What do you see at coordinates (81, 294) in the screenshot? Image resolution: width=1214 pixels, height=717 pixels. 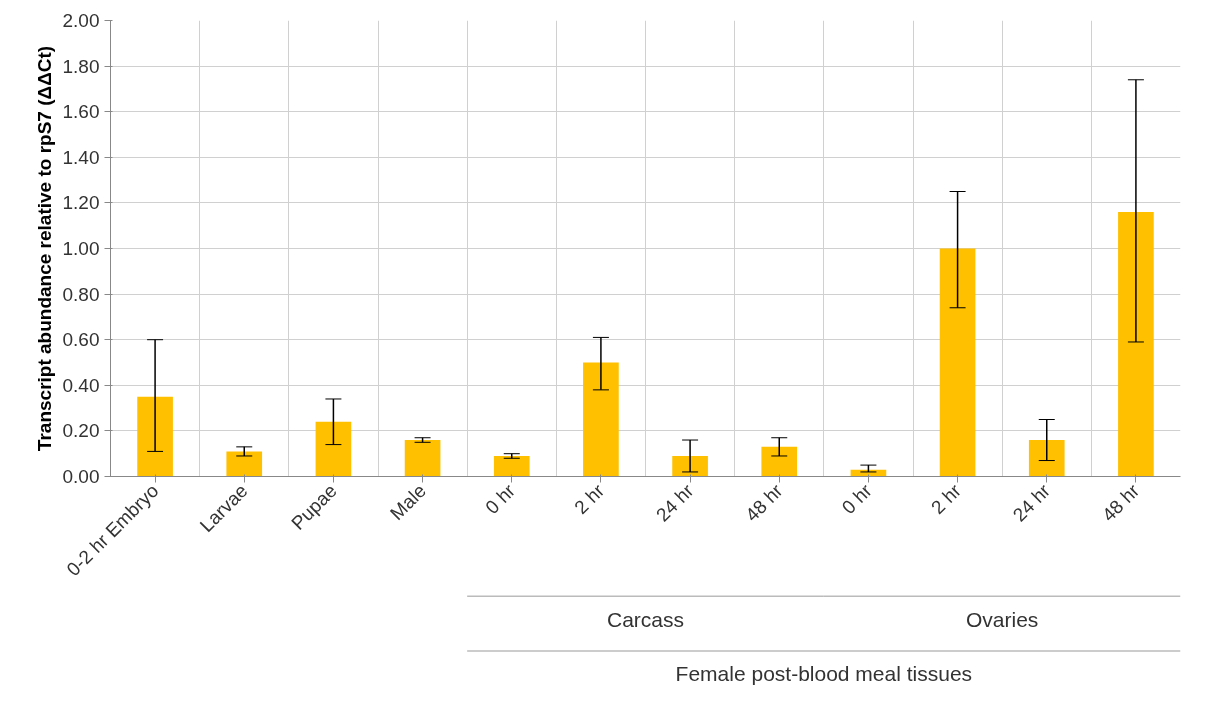 I see `y-tick-label: 0.80` at bounding box center [81, 294].